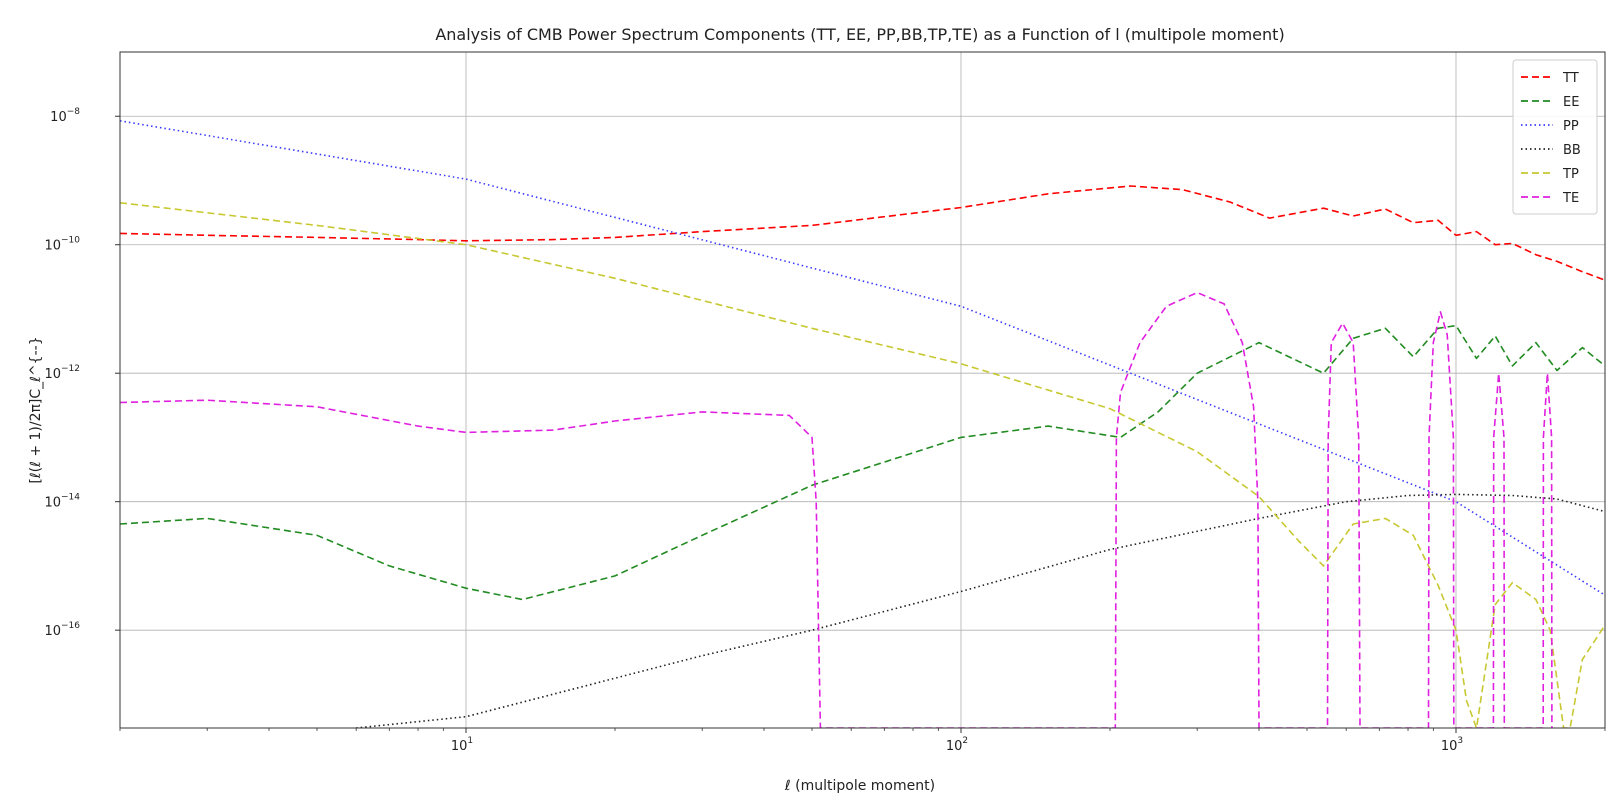 The image size is (1622, 811). What do you see at coordinates (62, 245) in the screenshot?
I see `y-tick-label: 10−10` at bounding box center [62, 245].